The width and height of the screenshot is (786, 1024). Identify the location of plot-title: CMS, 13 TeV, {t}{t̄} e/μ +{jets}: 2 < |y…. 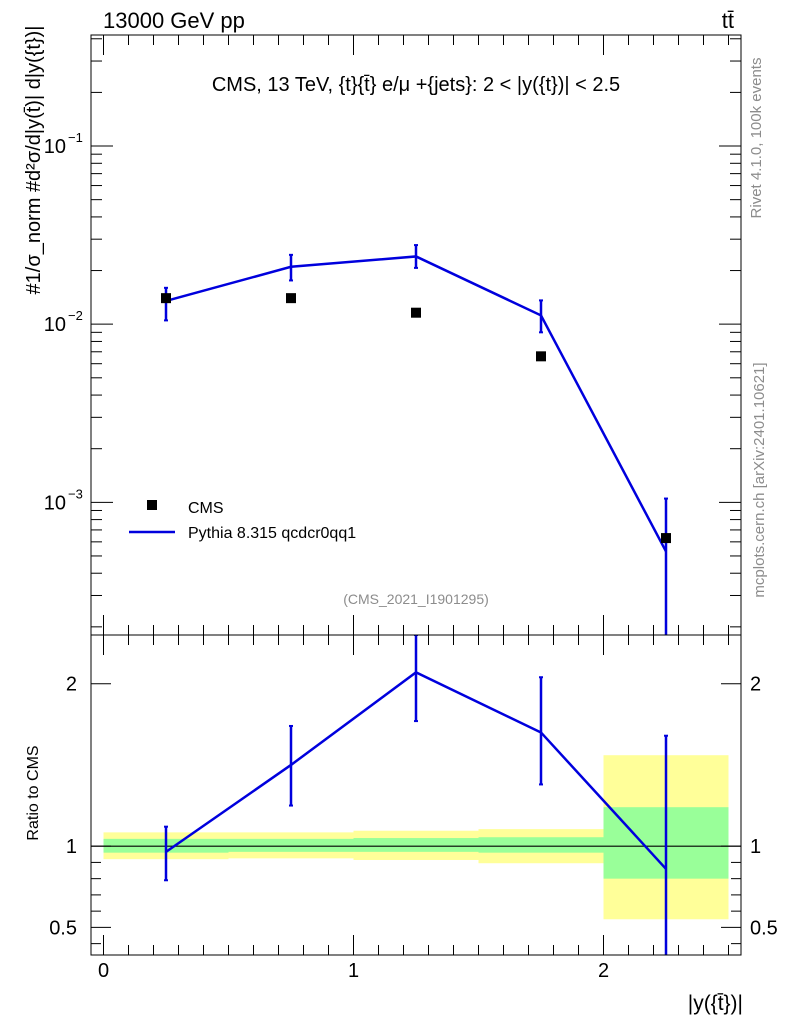
(416, 85).